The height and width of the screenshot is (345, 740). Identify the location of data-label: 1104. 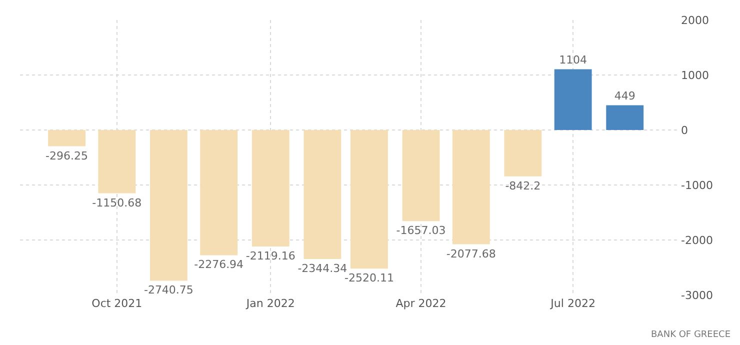
(573, 59).